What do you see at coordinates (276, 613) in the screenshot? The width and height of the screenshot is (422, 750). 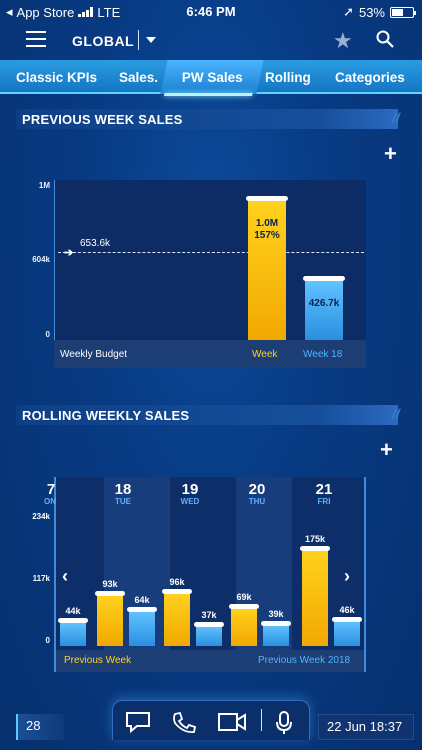 I see `rolling-value-label: 39k` at bounding box center [276, 613].